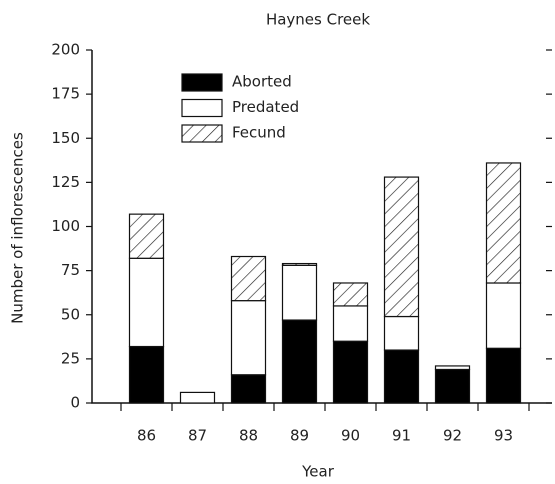 The height and width of the screenshot is (484, 555). Describe the element at coordinates (65, 226) in the screenshot. I see `y-tick-label: 100` at that location.